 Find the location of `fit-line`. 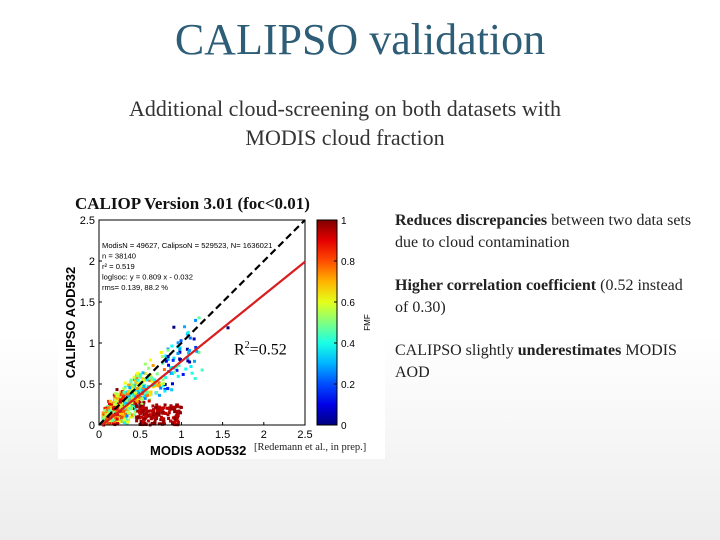

fit-line is located at coordinates (203, 343).